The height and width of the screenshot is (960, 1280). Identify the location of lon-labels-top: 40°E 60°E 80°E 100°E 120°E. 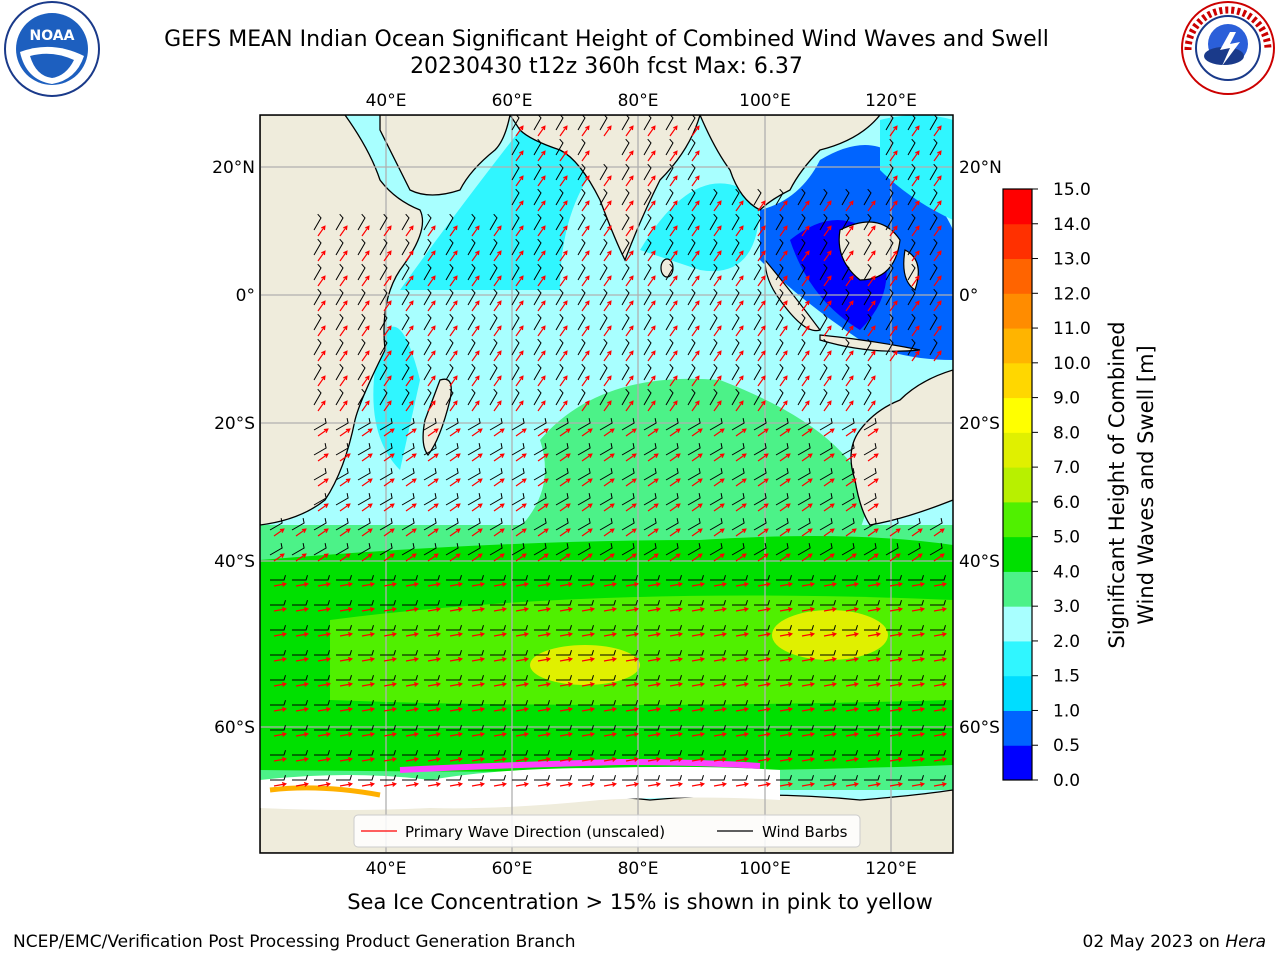
(641, 101).